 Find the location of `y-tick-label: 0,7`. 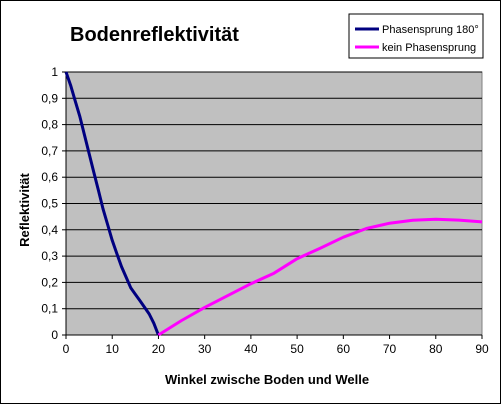

y-tick-label: 0,7 is located at coordinates (49, 151).